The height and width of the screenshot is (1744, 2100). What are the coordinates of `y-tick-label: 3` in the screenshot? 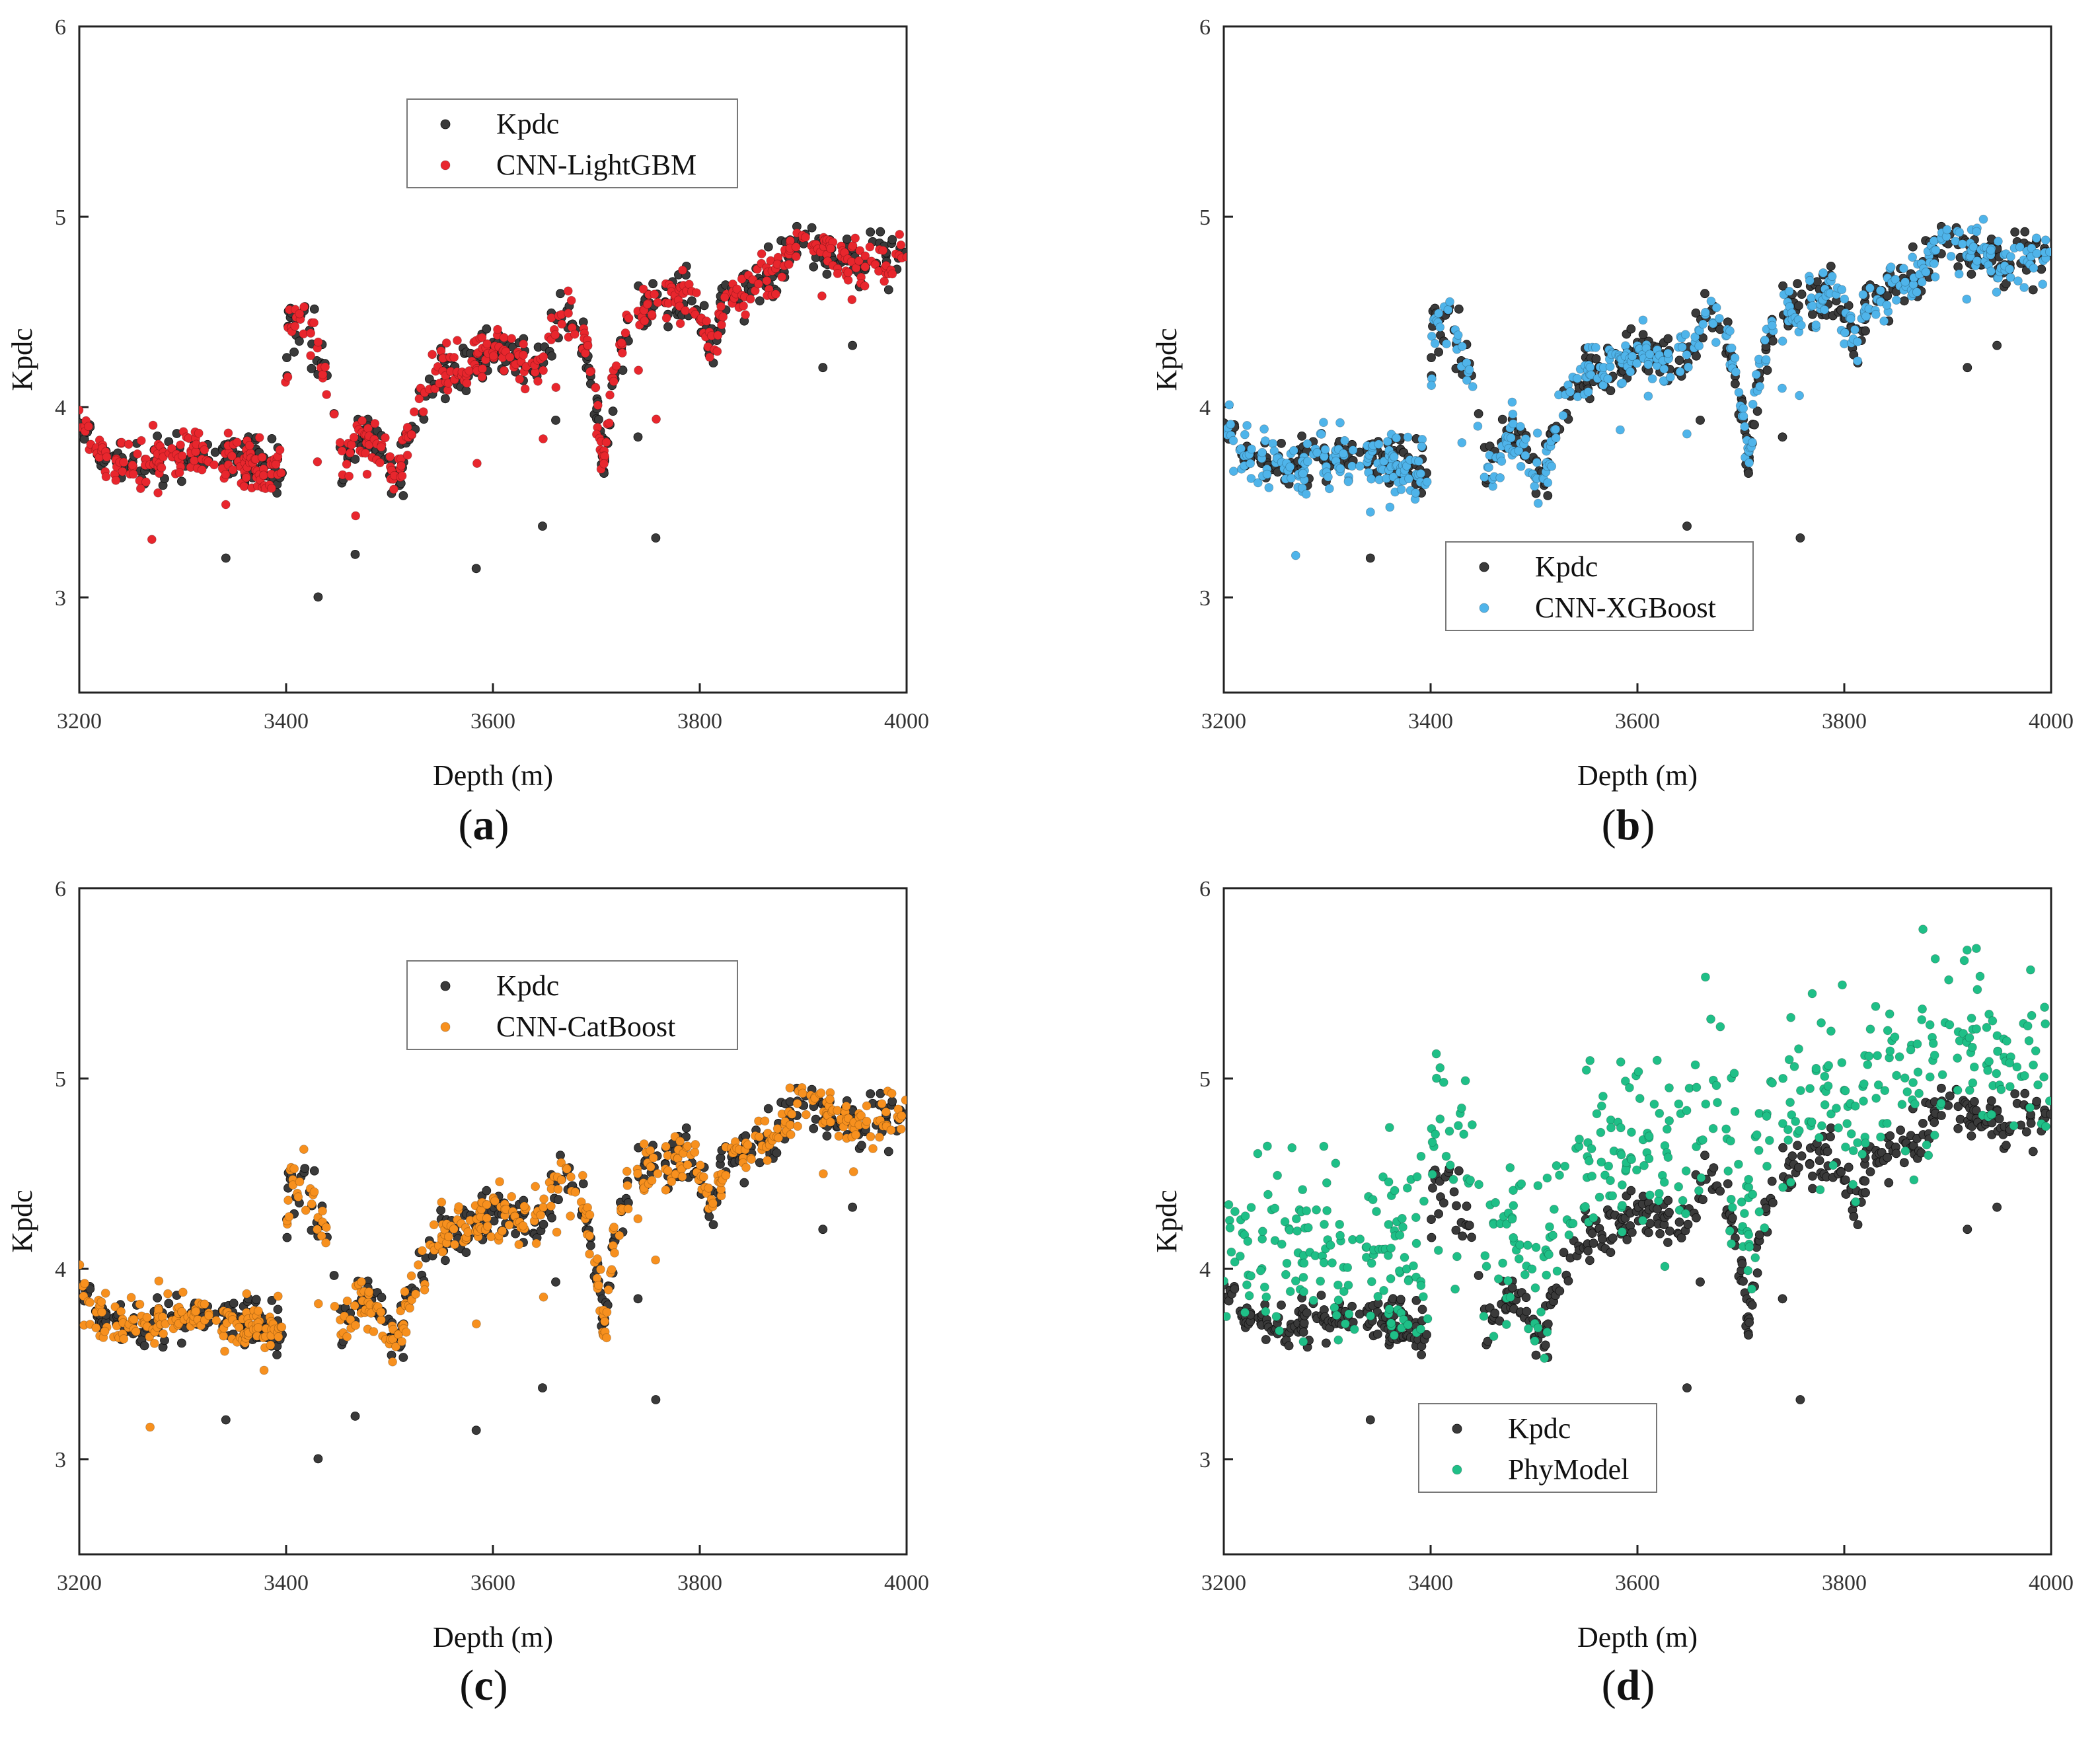 It's located at (1205, 598).